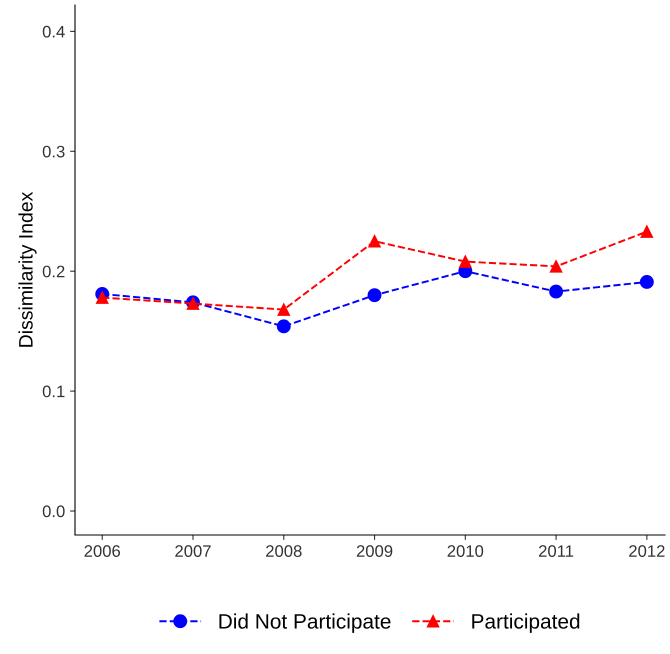  What do you see at coordinates (53, 152) in the screenshot?
I see `y-tick-label: 0.3` at bounding box center [53, 152].